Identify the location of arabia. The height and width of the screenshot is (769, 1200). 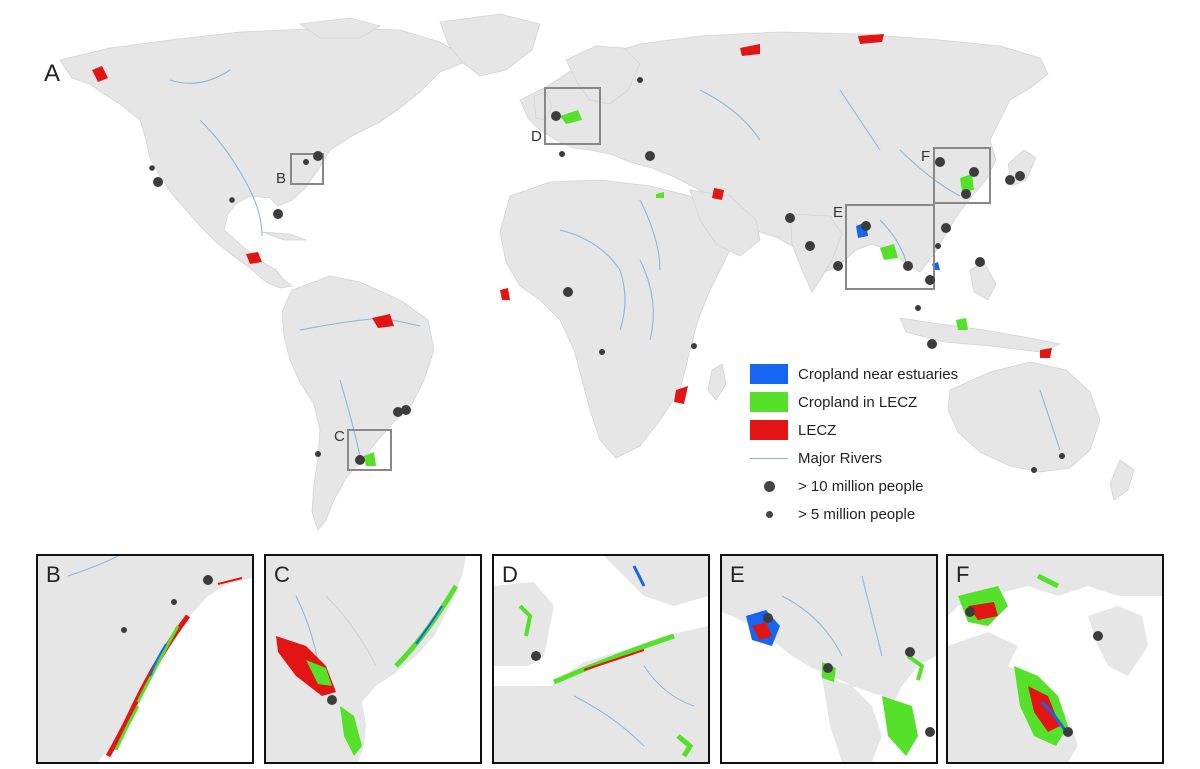
(725, 223).